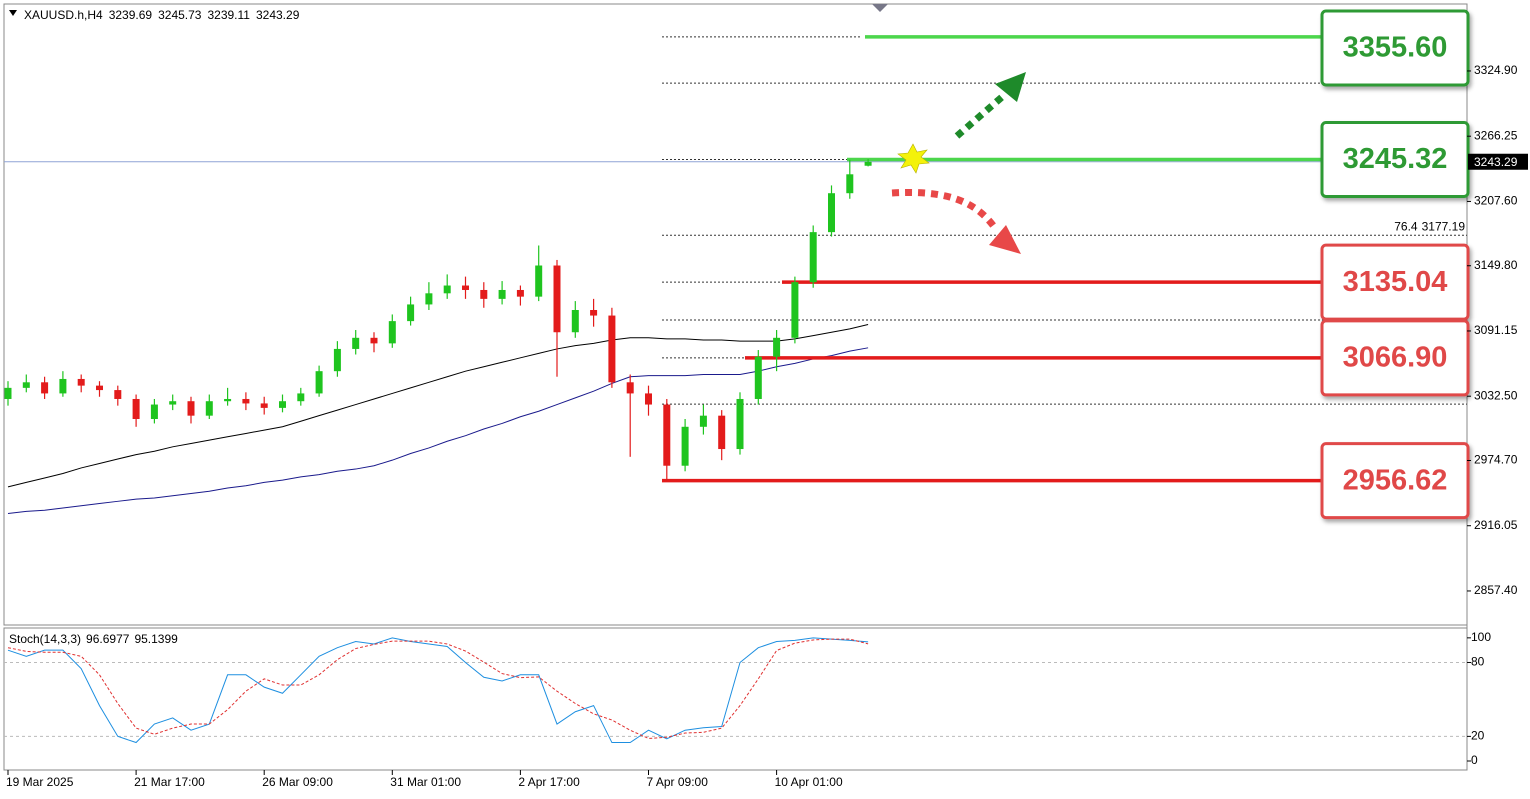 This screenshot has height=799, width=1530. What do you see at coordinates (1005, 239) in the screenshot?
I see `down-arrow-head` at bounding box center [1005, 239].